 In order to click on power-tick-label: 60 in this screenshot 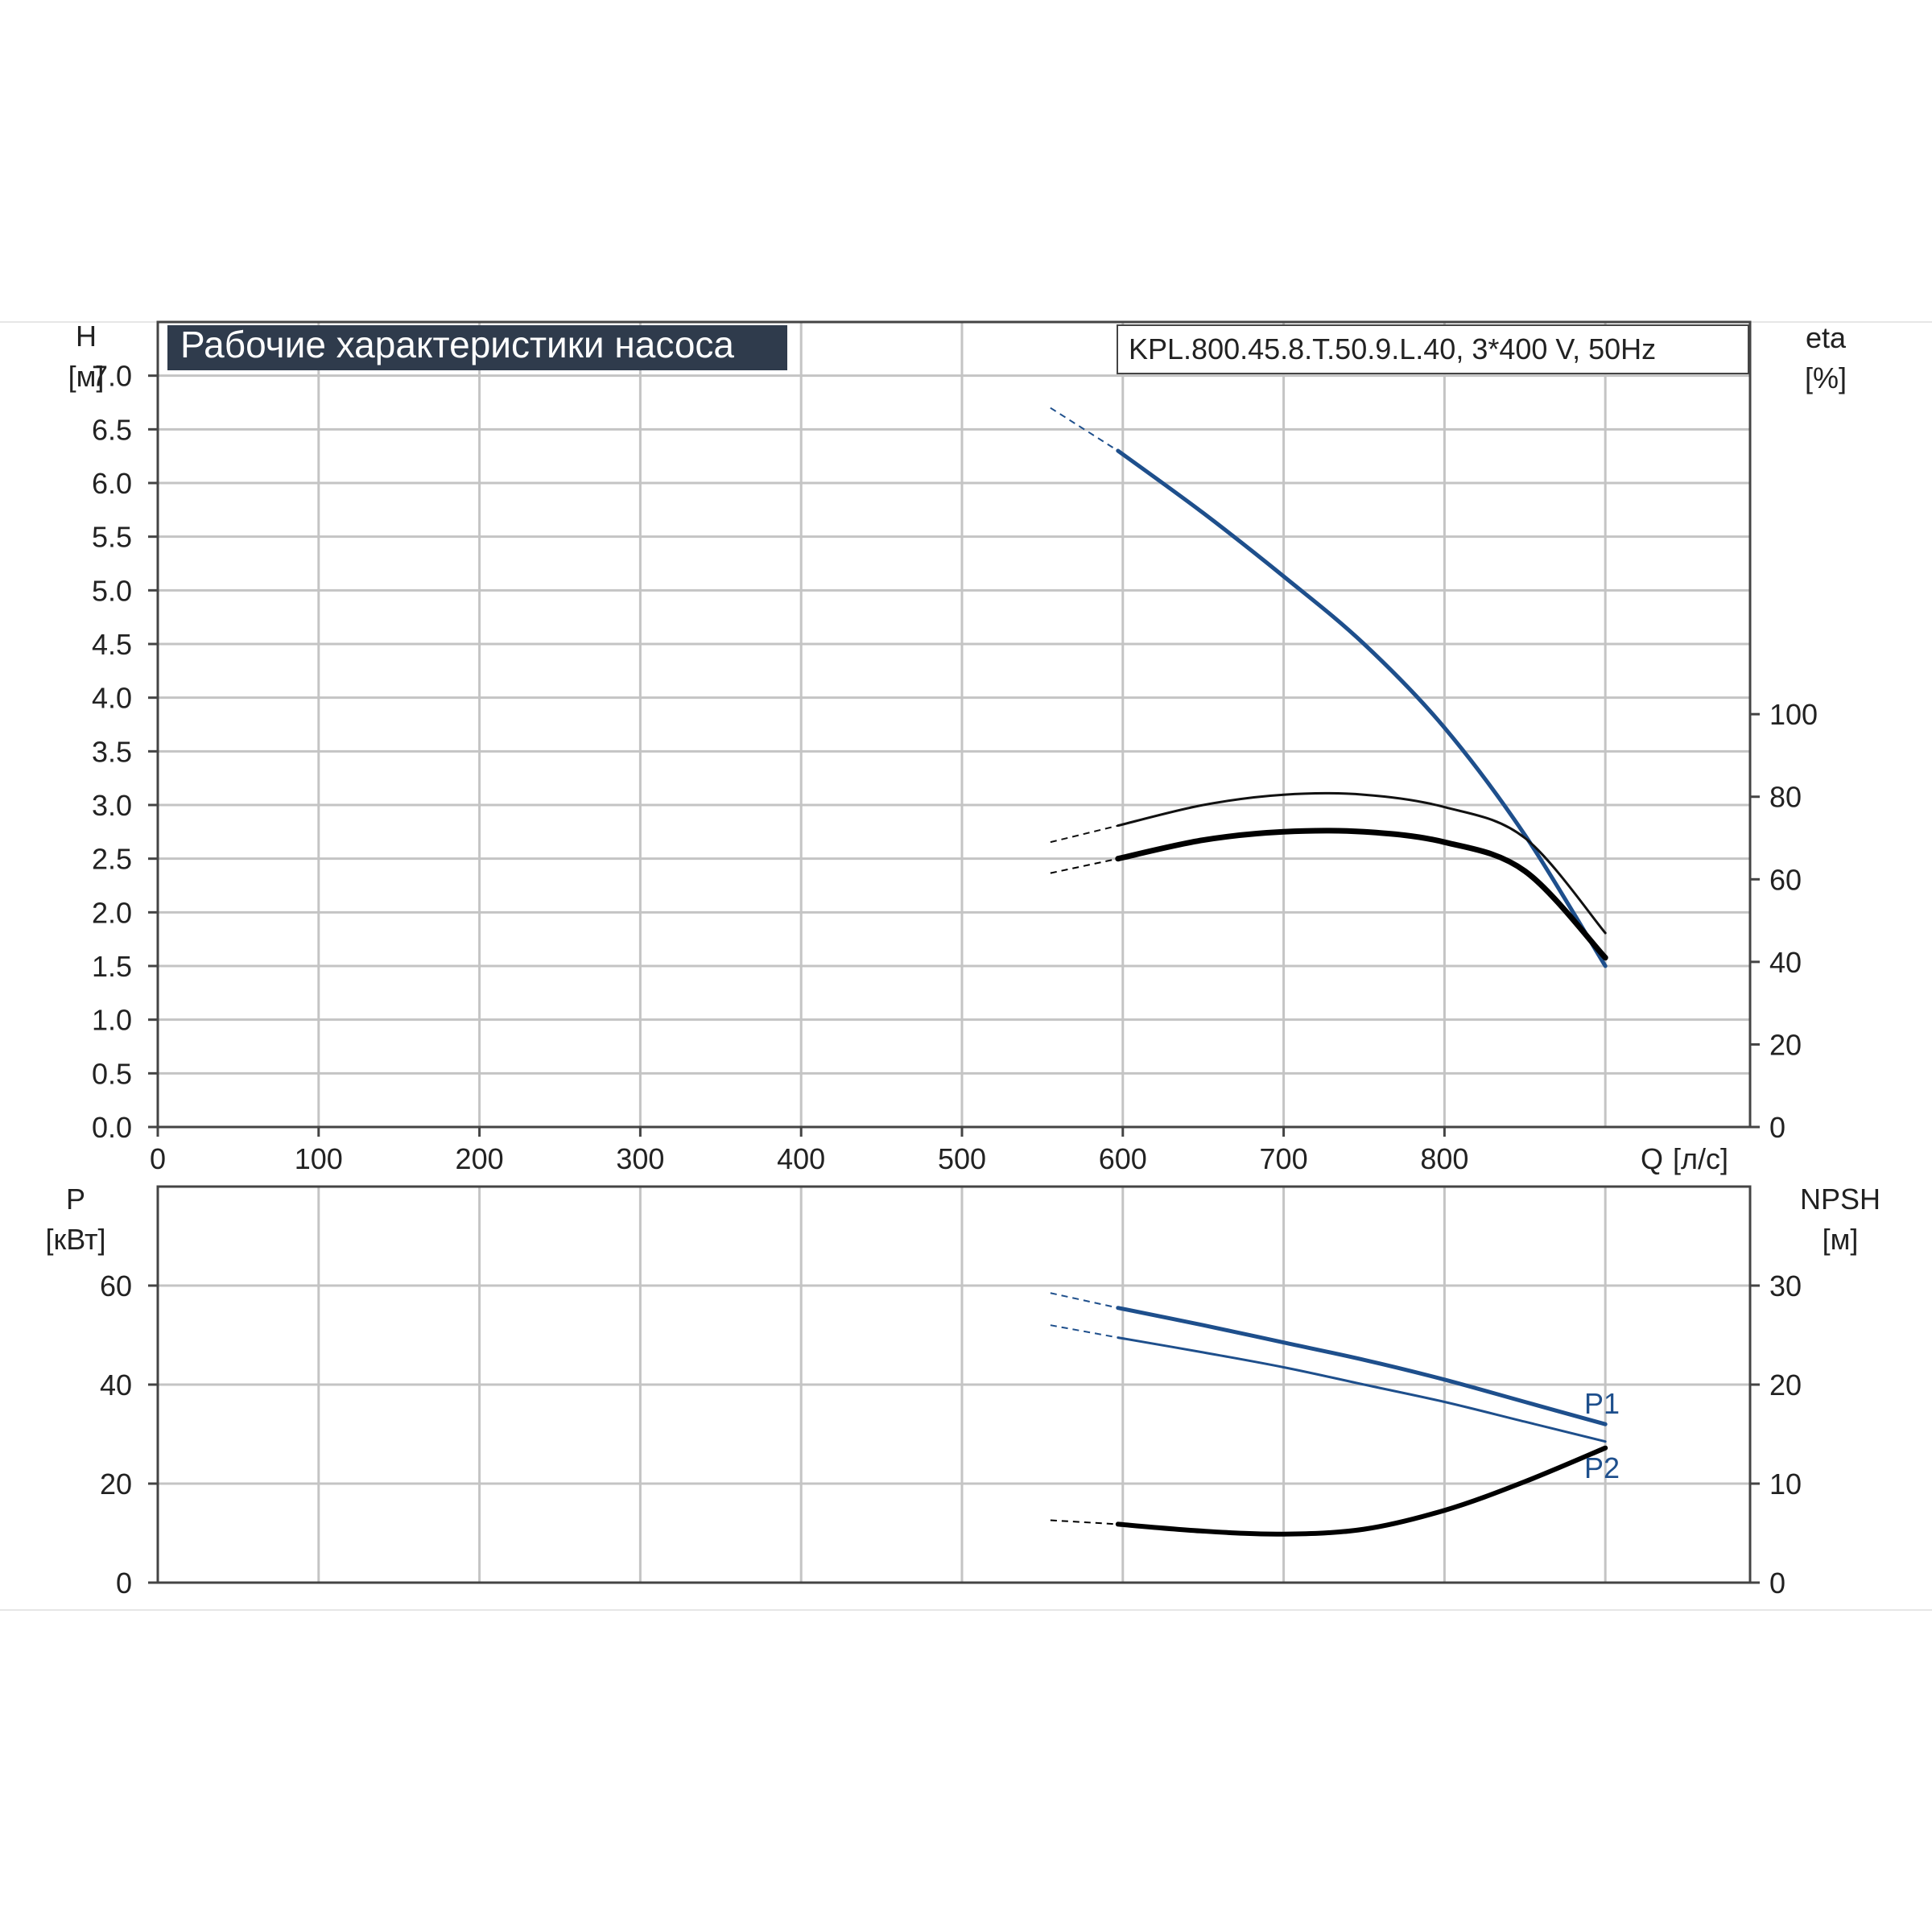, I will do `click(116, 1285)`.